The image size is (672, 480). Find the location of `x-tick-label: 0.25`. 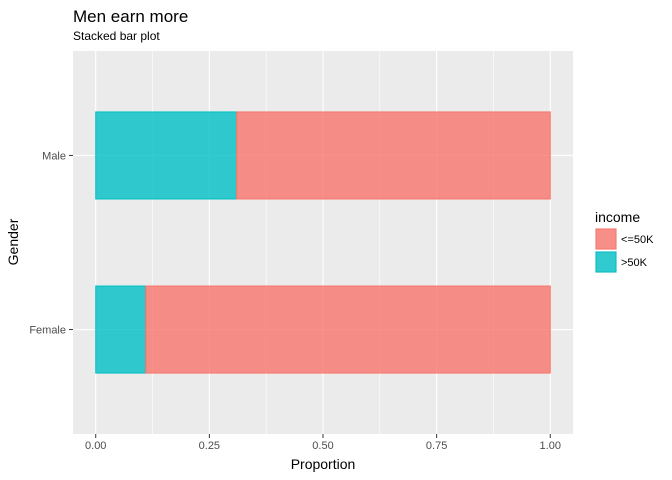

x-tick-label: 0.25 is located at coordinates (209, 446).